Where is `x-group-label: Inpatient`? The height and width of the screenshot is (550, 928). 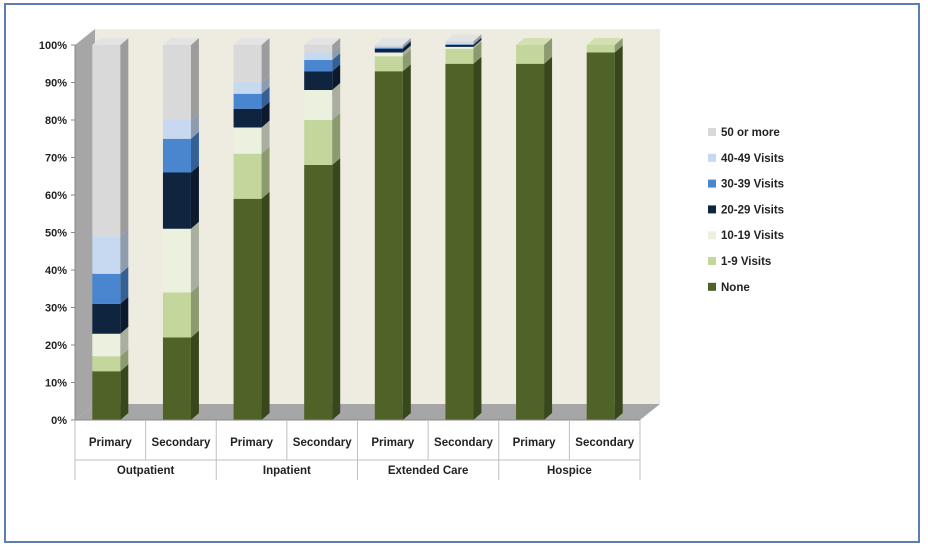
x-group-label: Inpatient is located at coordinates (287, 471).